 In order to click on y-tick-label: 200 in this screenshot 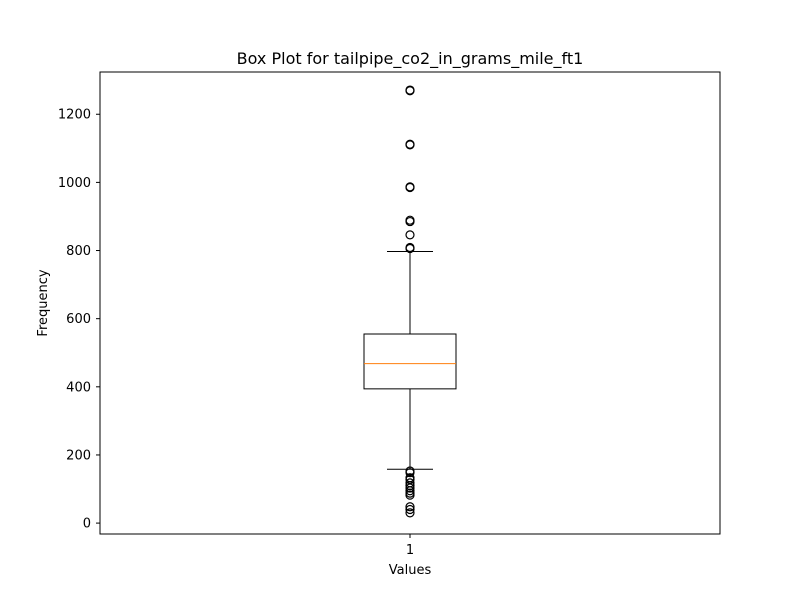, I will do `click(78, 455)`.